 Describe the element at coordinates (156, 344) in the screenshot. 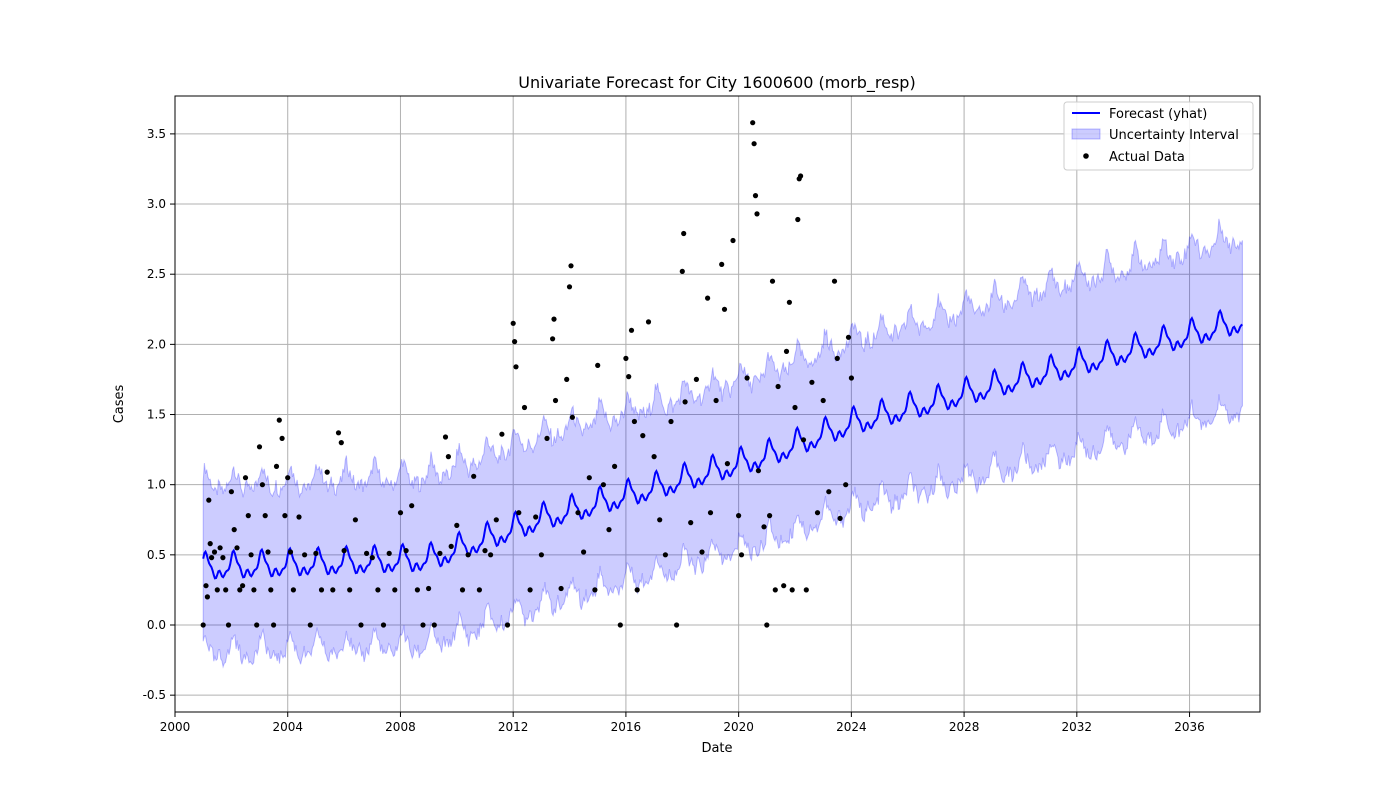

I see `y-tick-label: 2.0` at that location.